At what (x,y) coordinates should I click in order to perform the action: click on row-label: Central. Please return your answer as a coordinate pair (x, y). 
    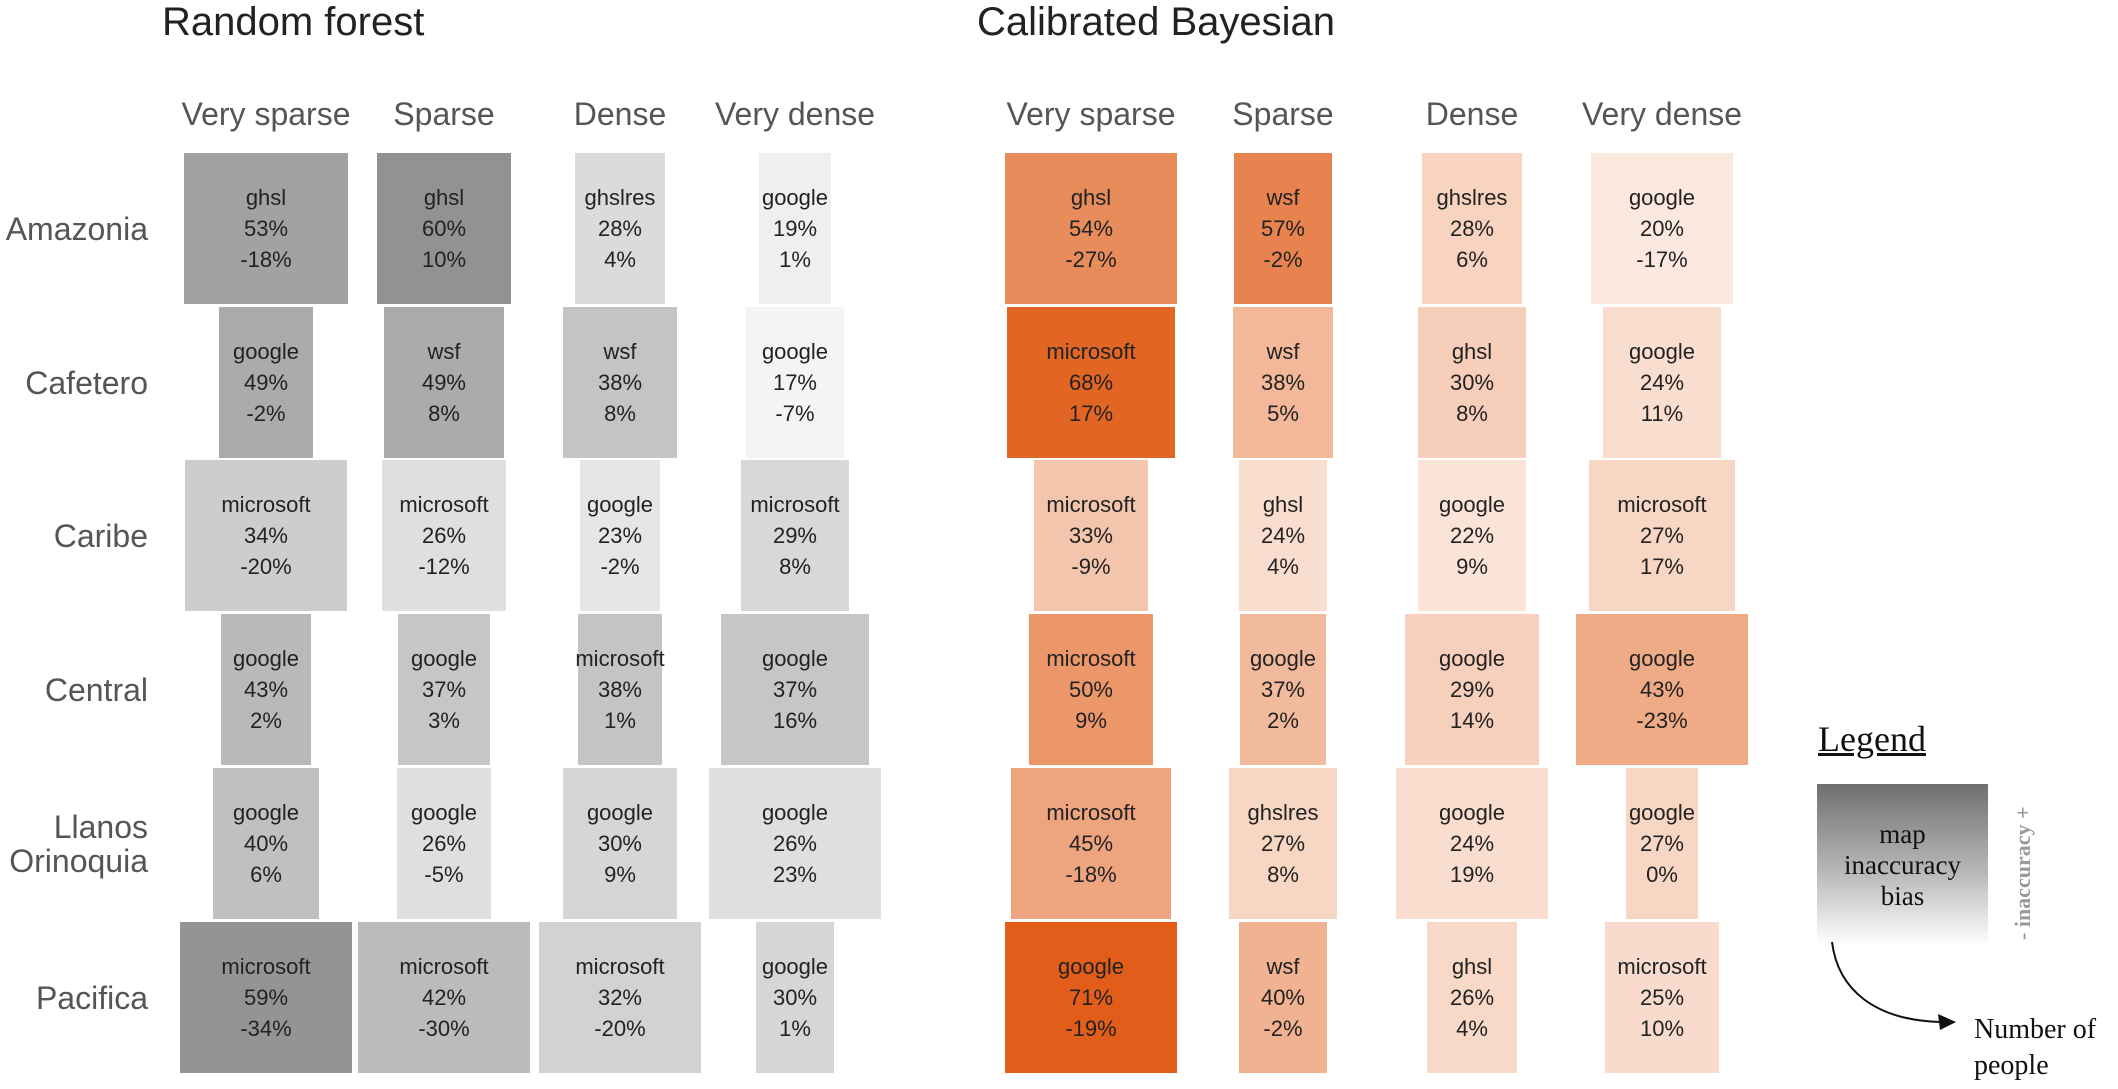
    Looking at the image, I should click on (96, 689).